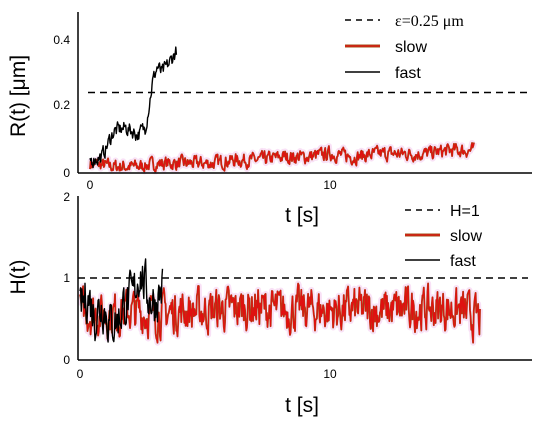 The width and height of the screenshot is (550, 427). Describe the element at coordinates (282, 157) in the screenshot. I see `r-series-slow-line` at that location.